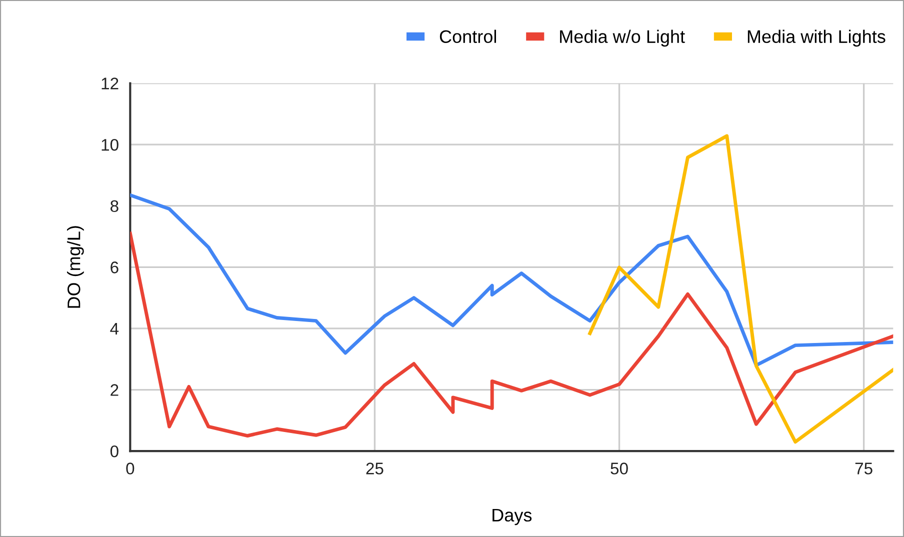  Describe the element at coordinates (114, 329) in the screenshot. I see `y-tick-label: 4` at that location.